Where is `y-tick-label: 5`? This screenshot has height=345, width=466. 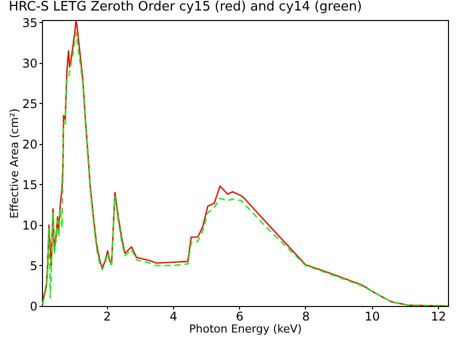
y-tick-label: 5 is located at coordinates (34, 265).